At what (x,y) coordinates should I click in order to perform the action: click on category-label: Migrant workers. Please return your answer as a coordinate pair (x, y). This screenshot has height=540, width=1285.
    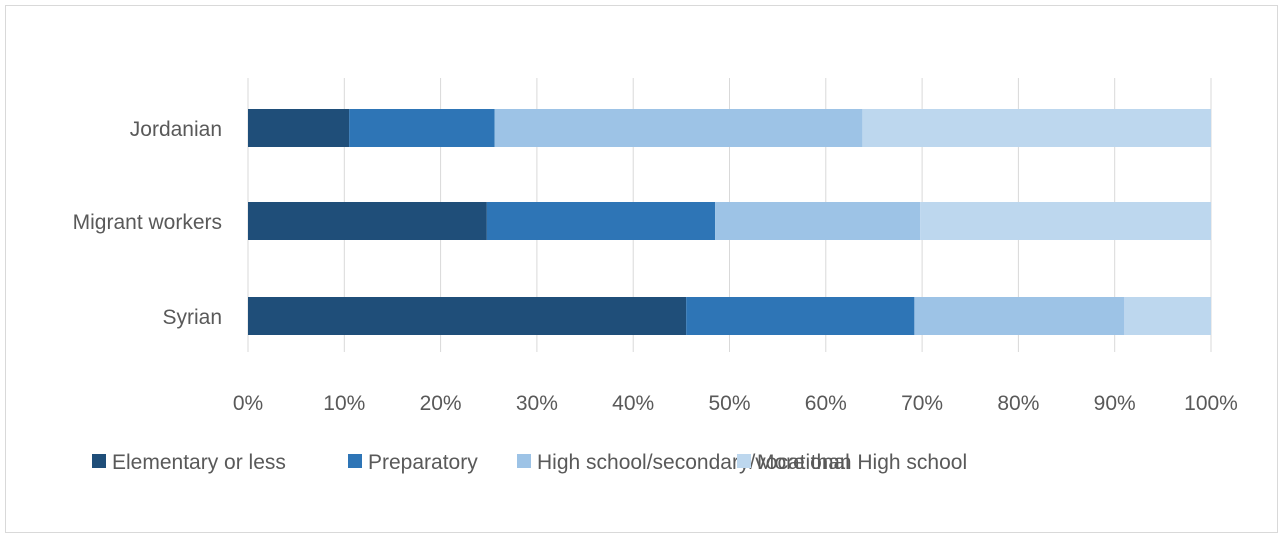
    Looking at the image, I should click on (147, 222).